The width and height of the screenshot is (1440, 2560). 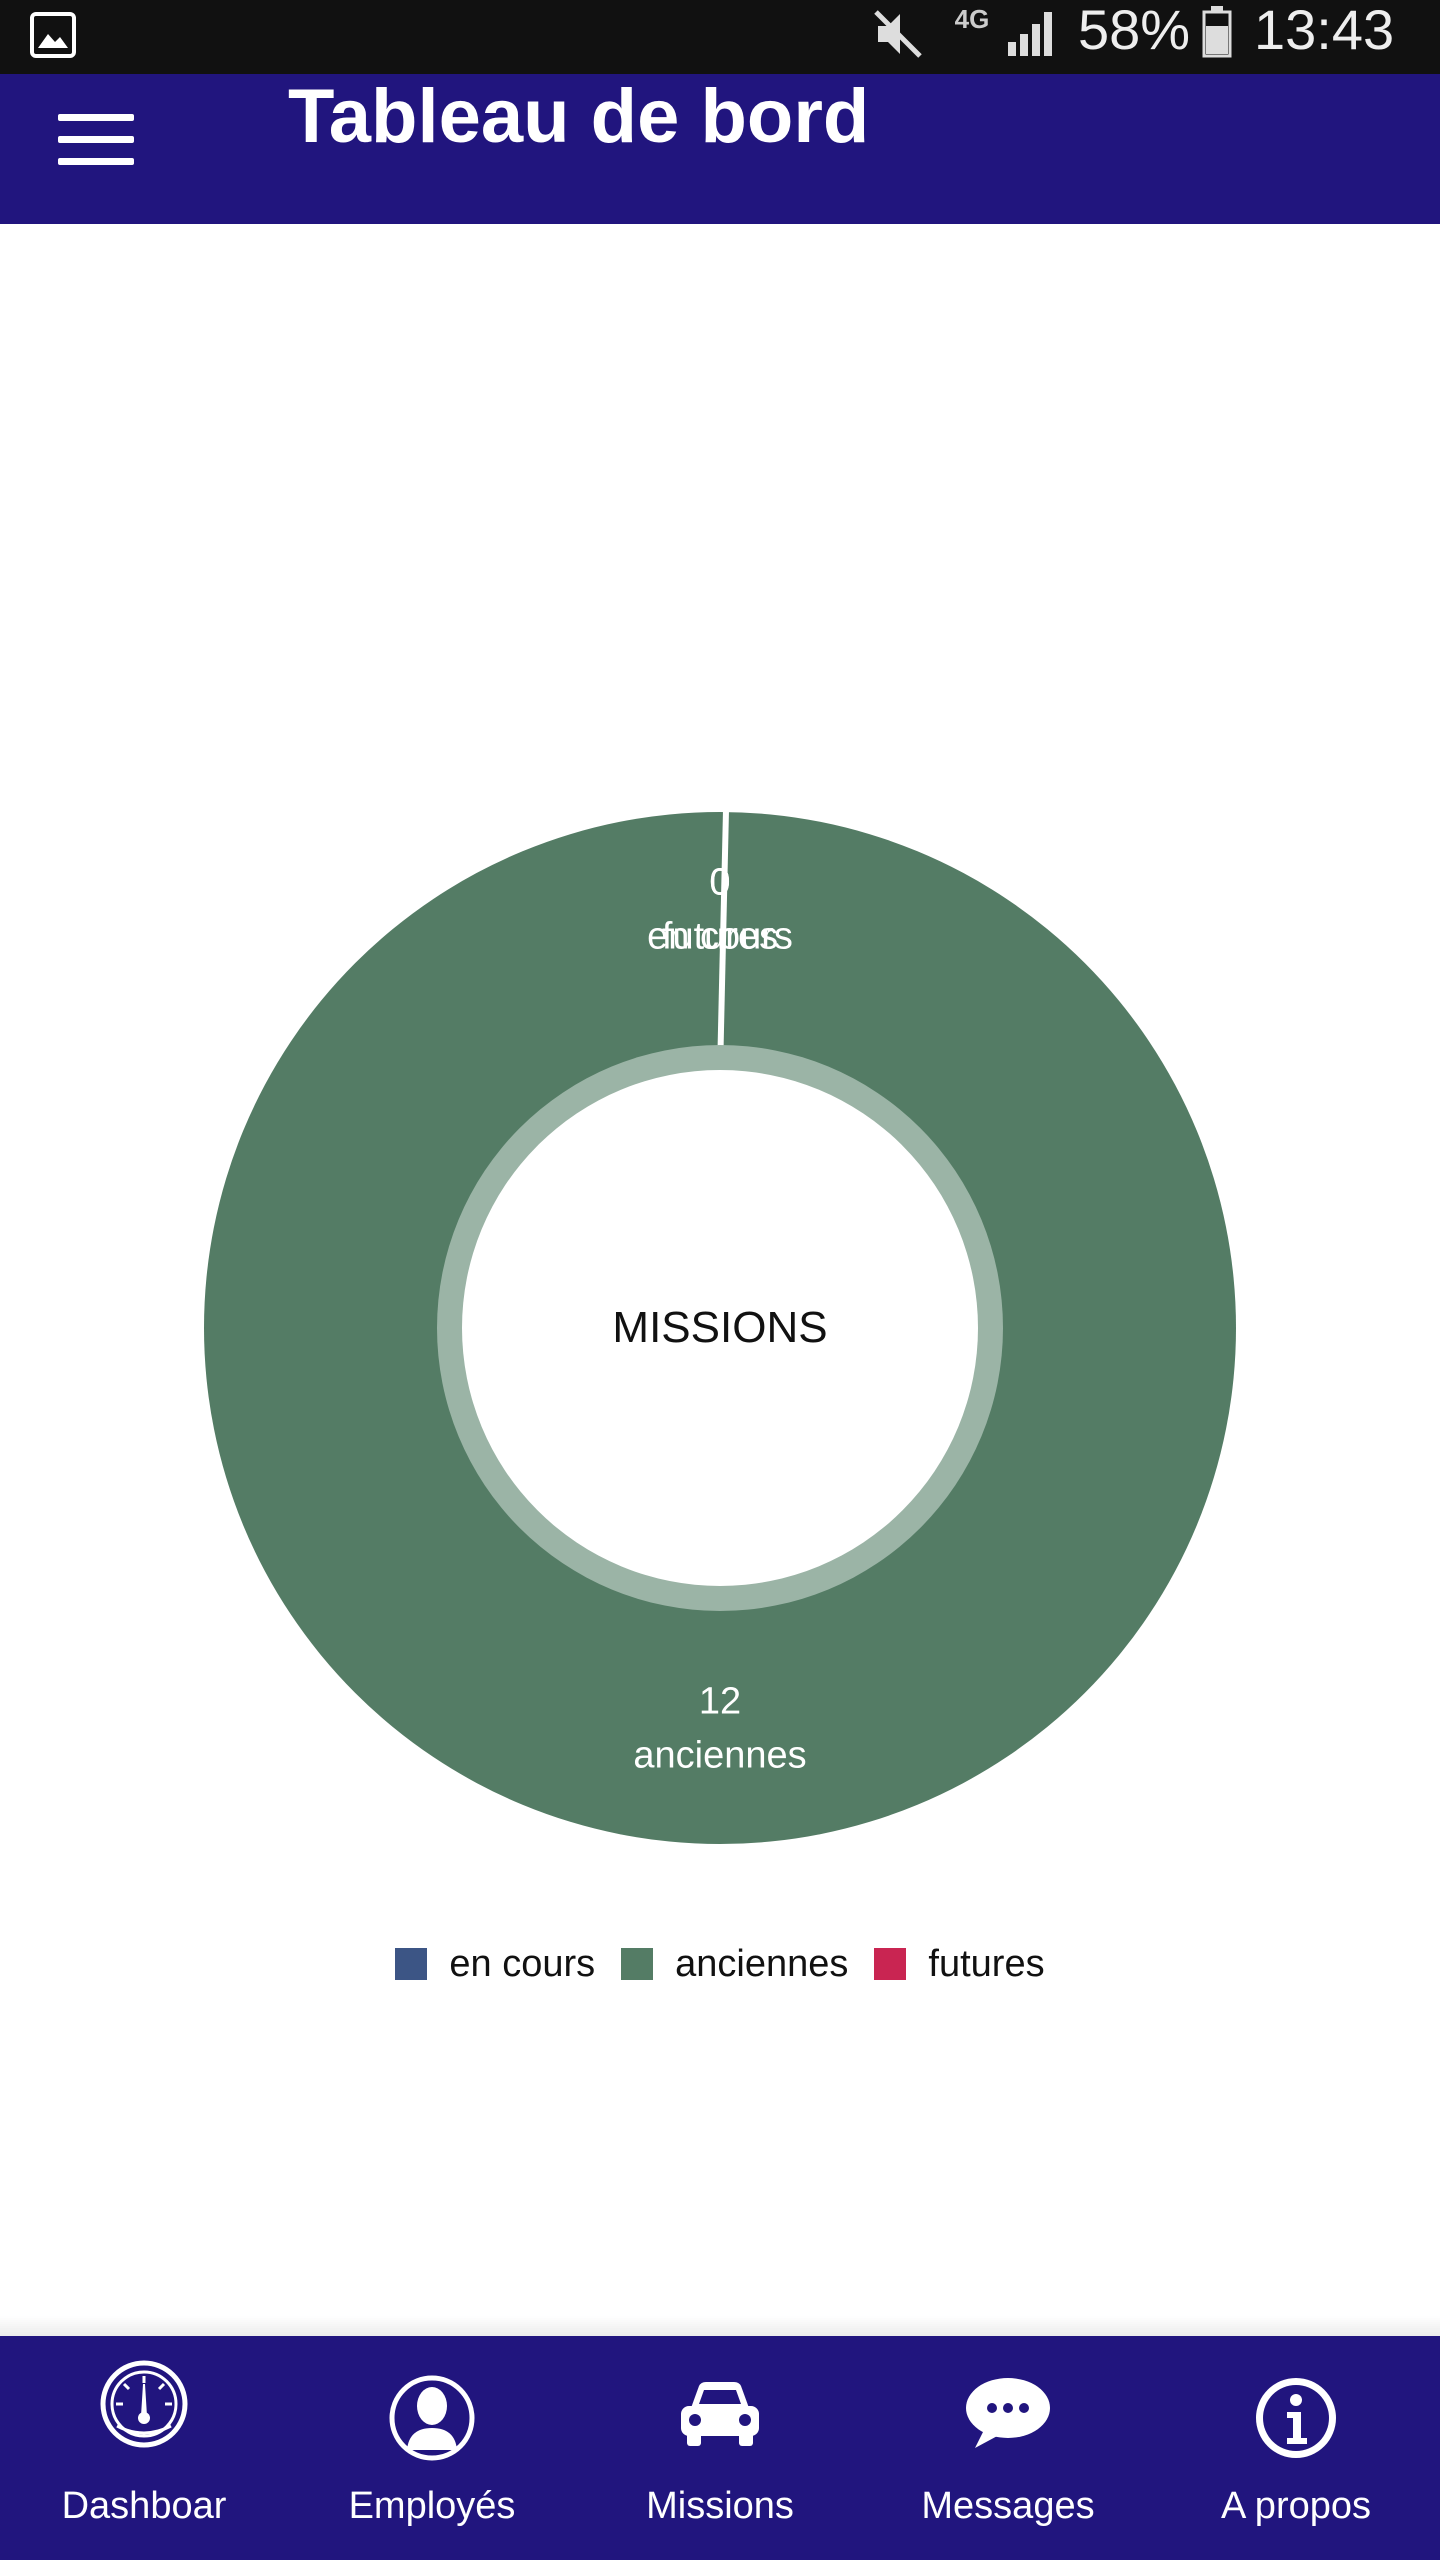 I want to click on legend-label-anciennes: anciennes, so click(x=762, y=1963).